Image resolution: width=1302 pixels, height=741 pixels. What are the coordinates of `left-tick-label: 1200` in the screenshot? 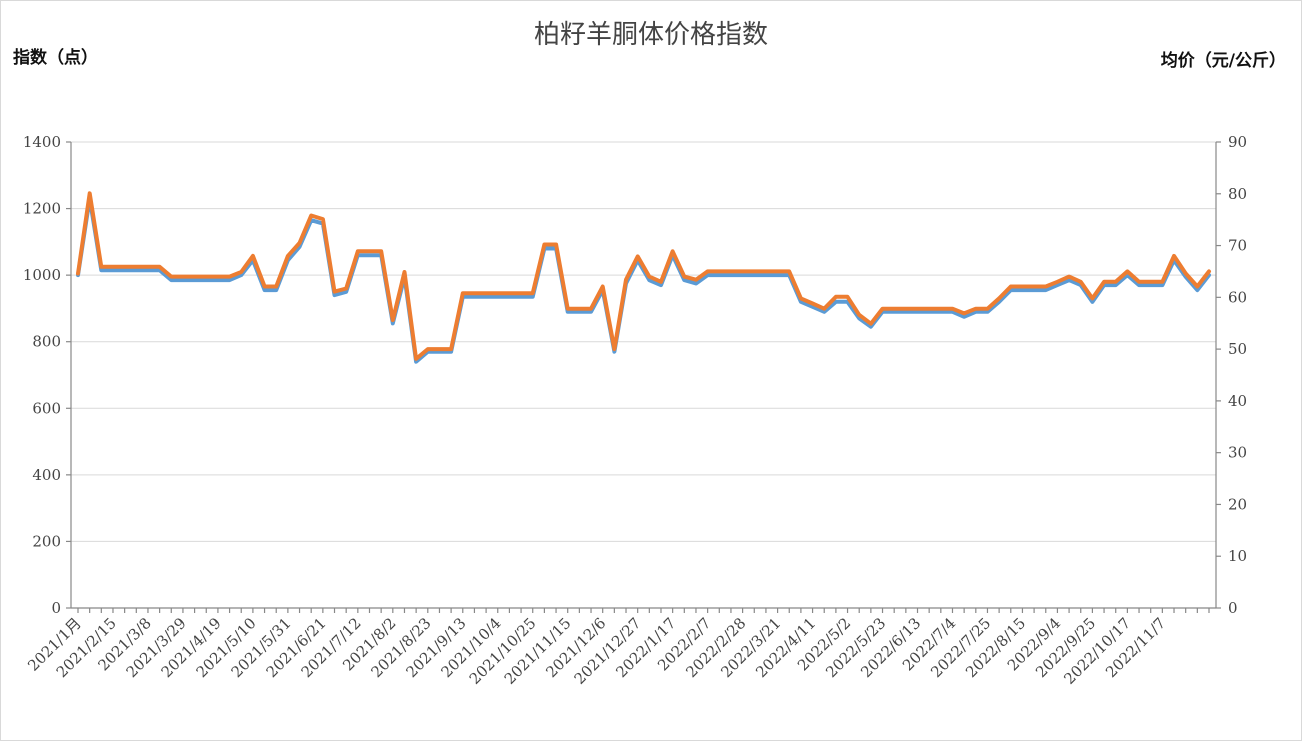 It's located at (42, 209).